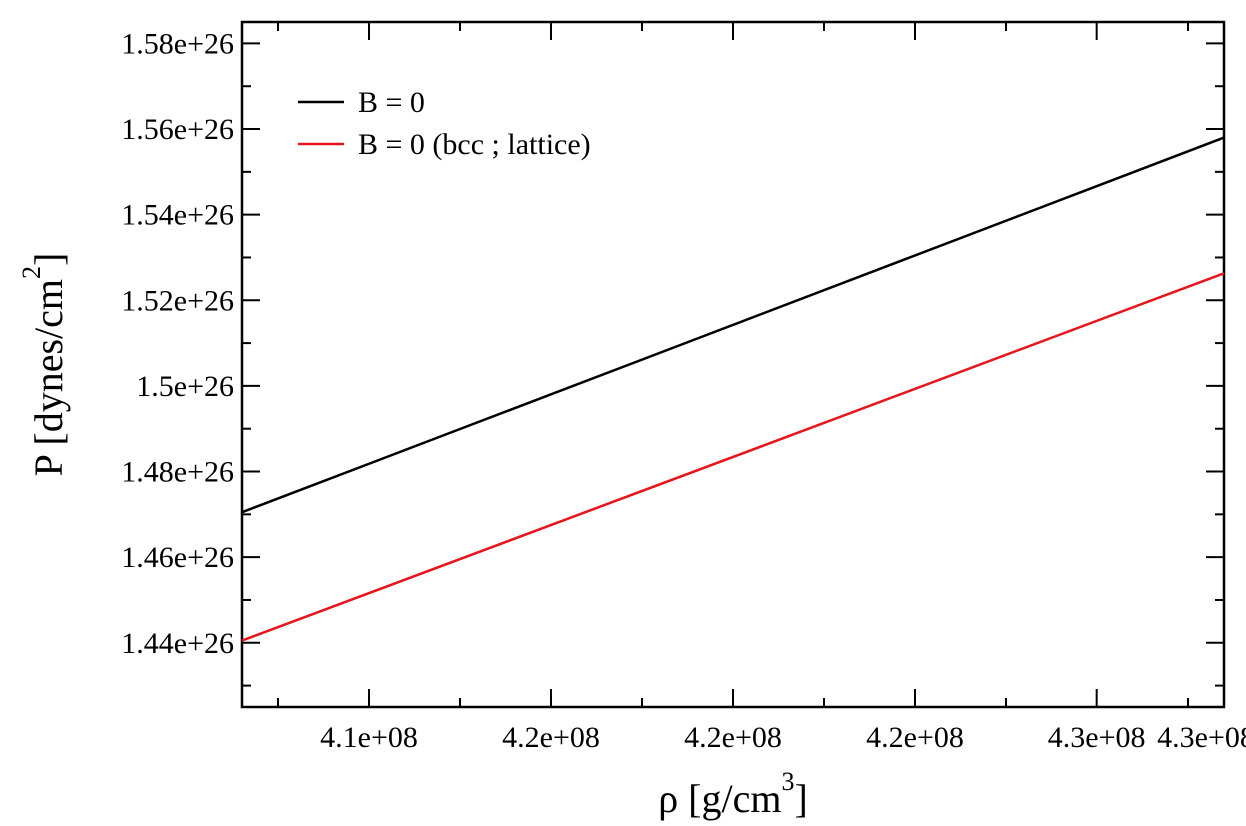 Image resolution: width=1246 pixels, height=826 pixels. I want to click on y-tick-label: 1.46e+26, so click(177, 557).